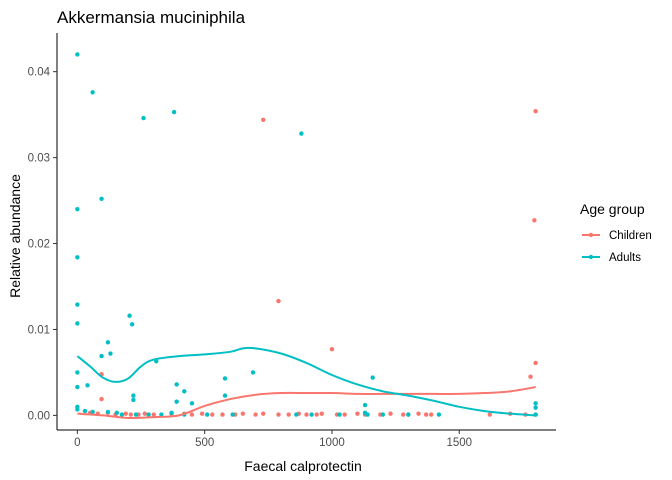 The height and width of the screenshot is (480, 672). I want to click on chart-title: Akkermansia muciniphila, so click(151, 17).